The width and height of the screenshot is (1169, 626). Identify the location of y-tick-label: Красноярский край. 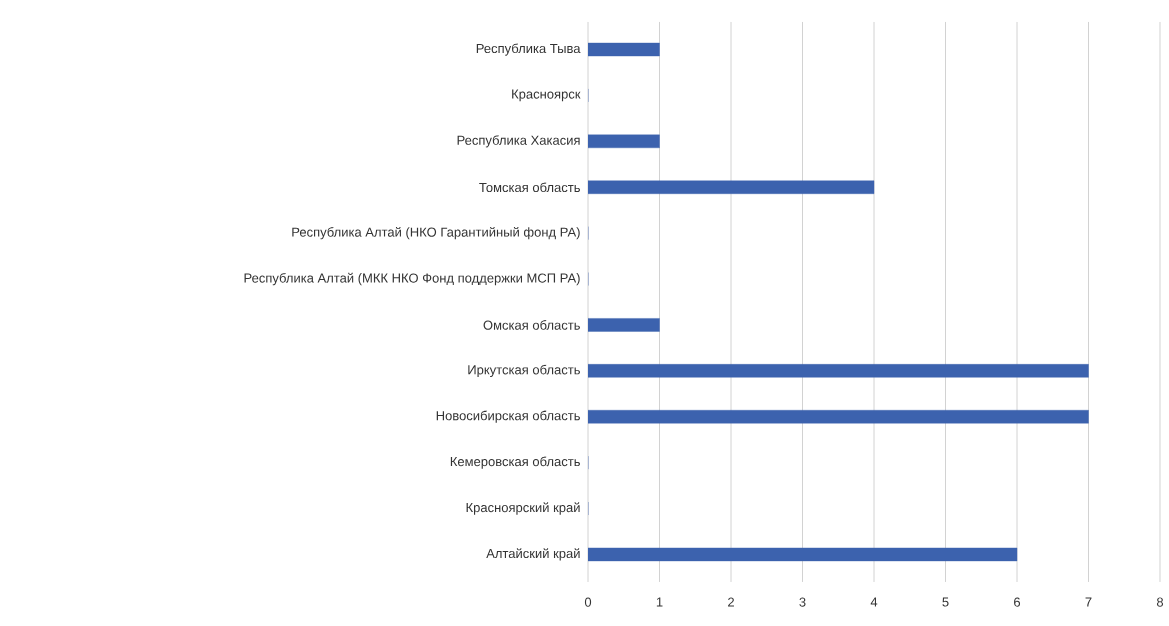
(523, 508).